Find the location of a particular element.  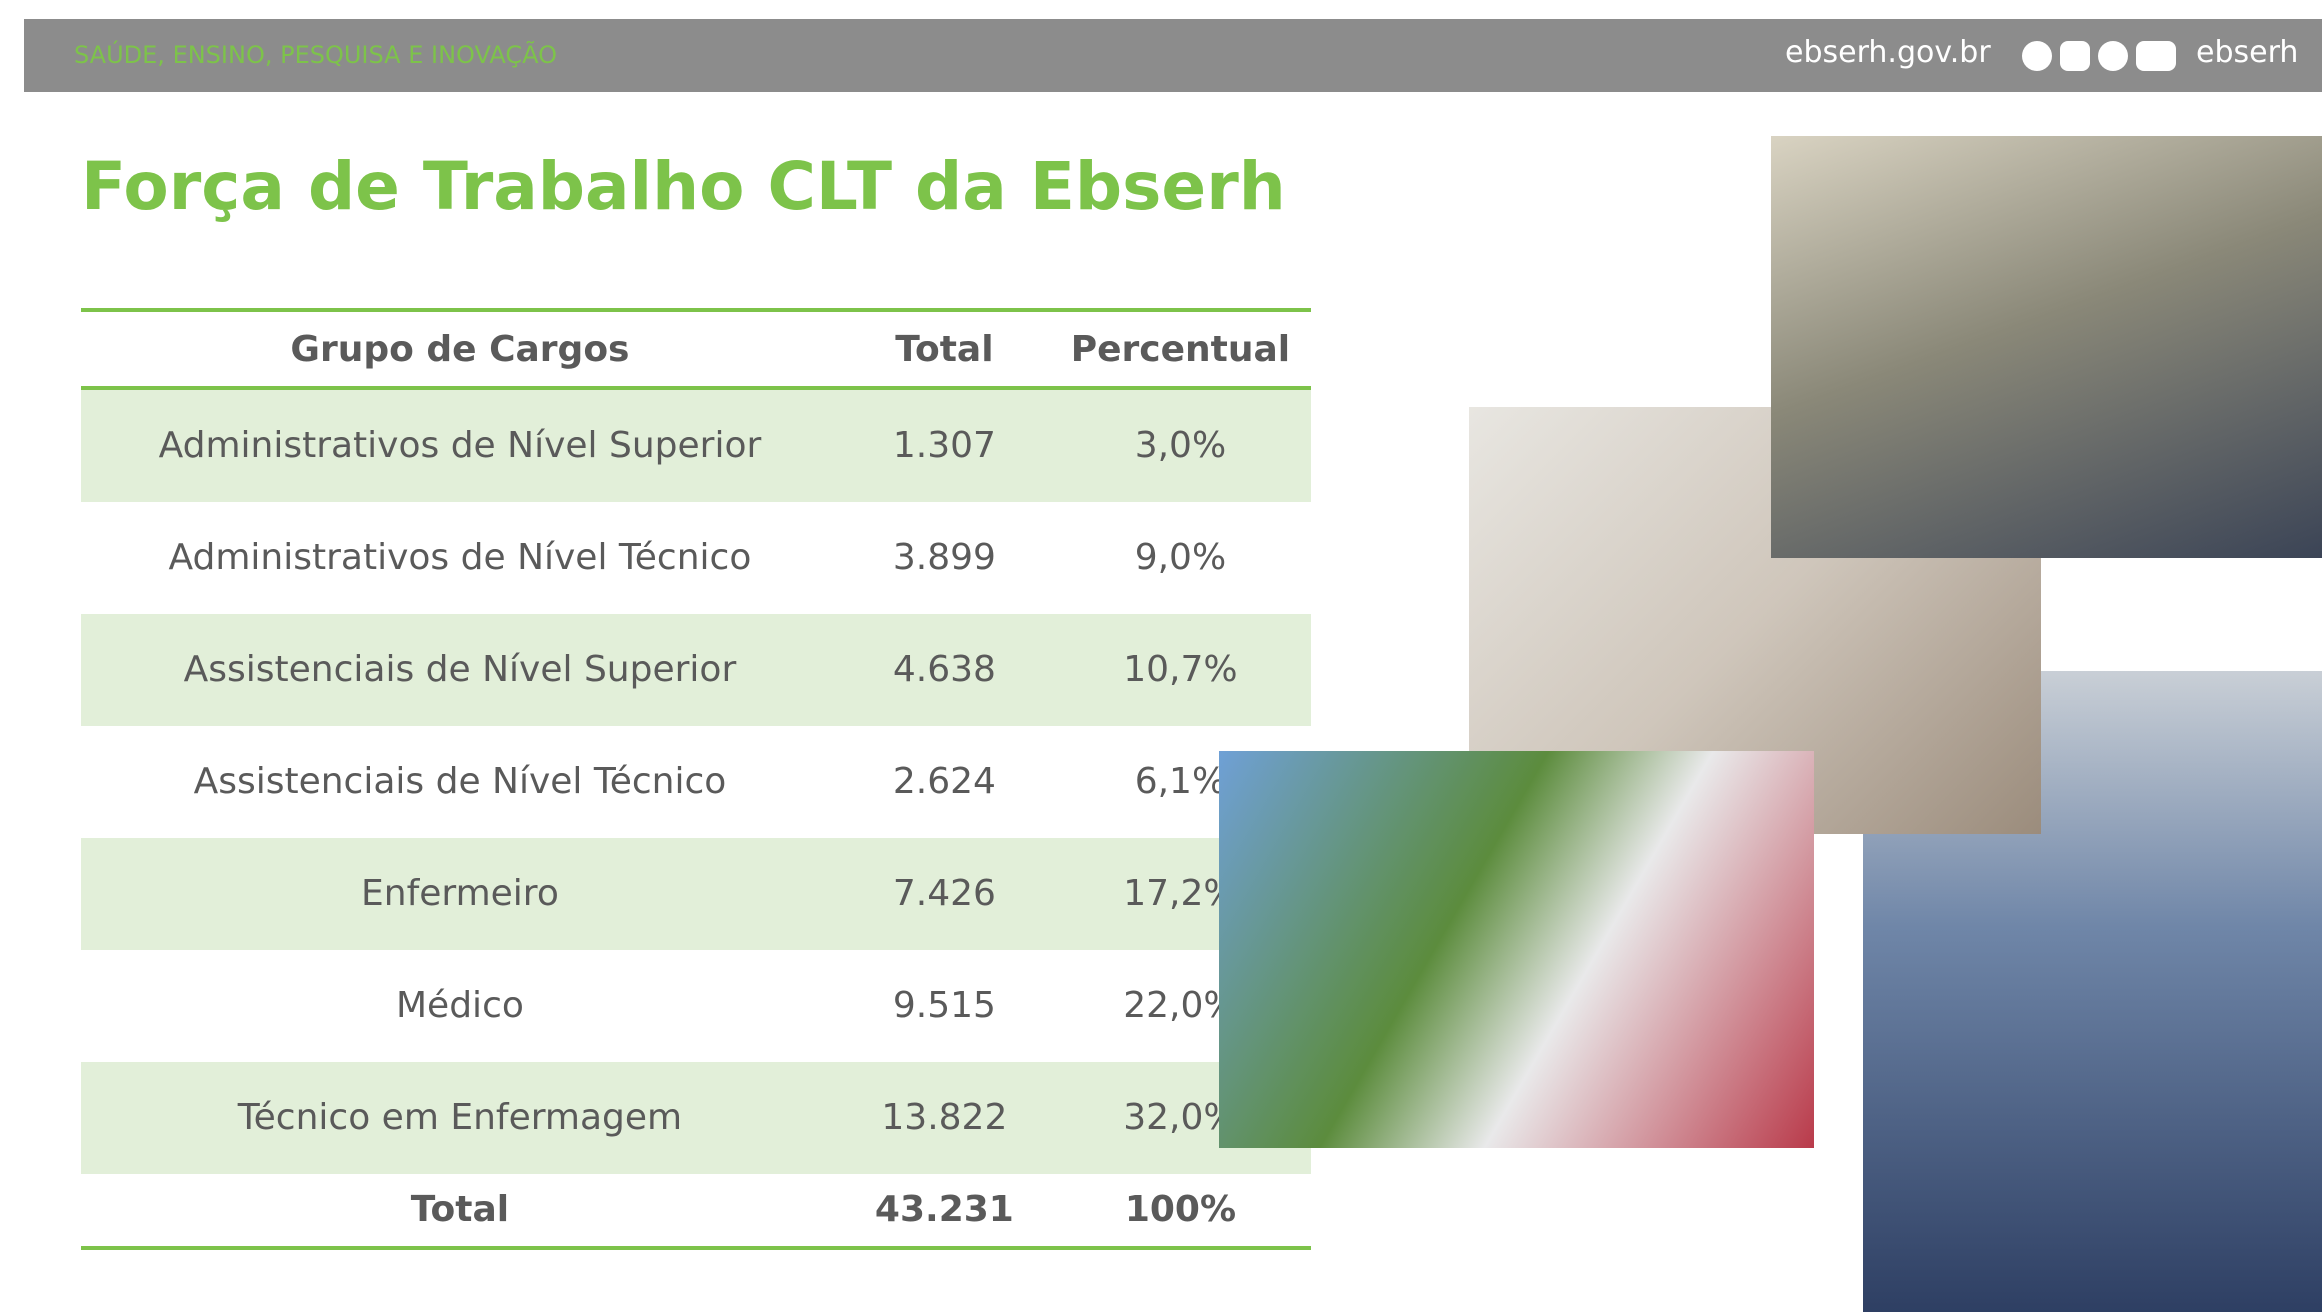

table-cell: 10,7% is located at coordinates (1180, 670).